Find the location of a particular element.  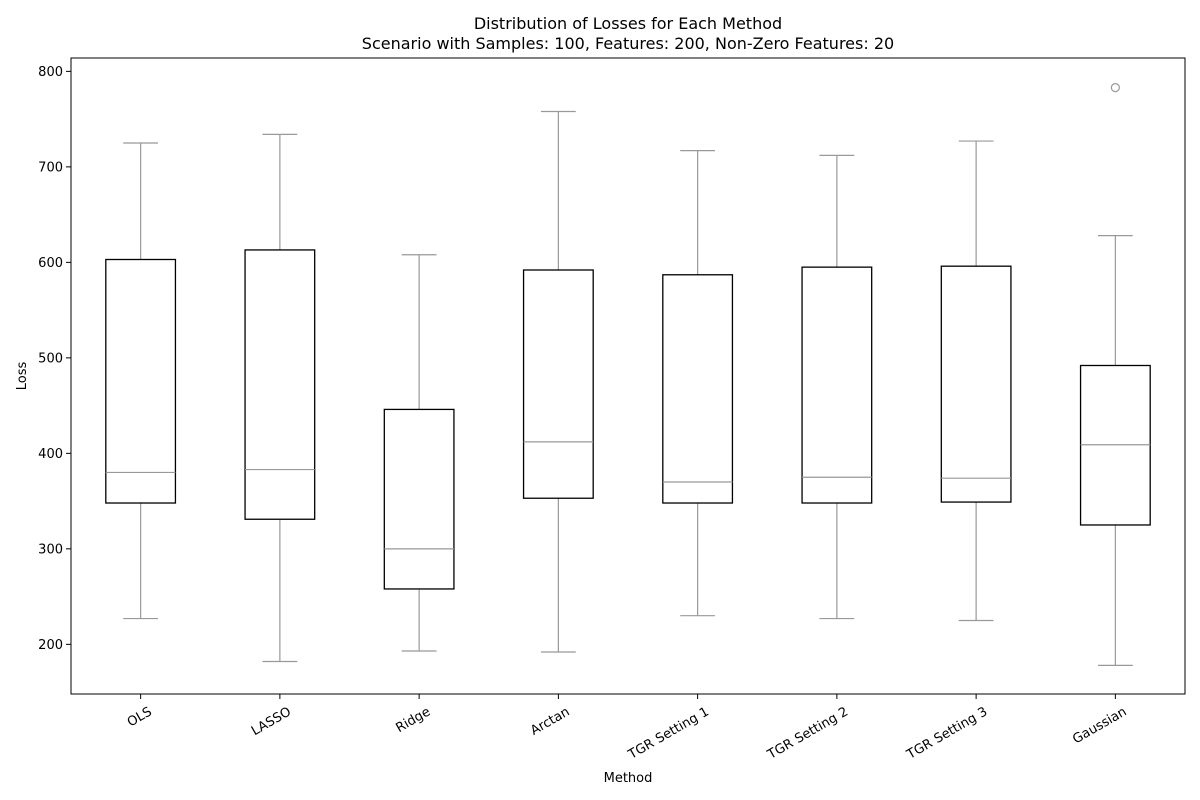

x-tick-label: OLS is located at coordinates (140, 717).